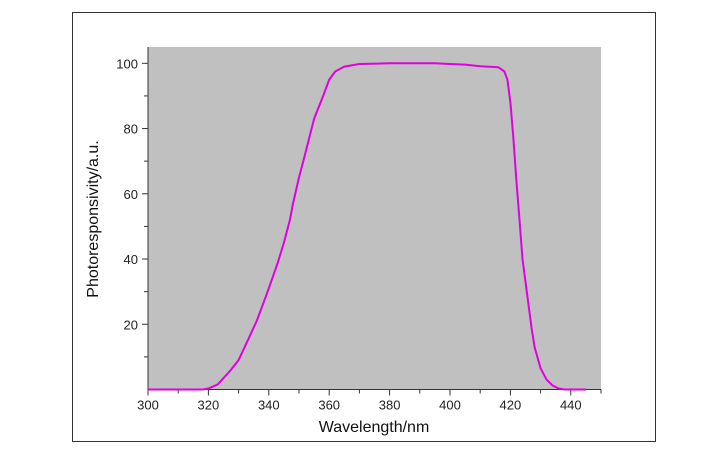  Describe the element at coordinates (269, 405) in the screenshot. I see `x-tick-label: 340` at that location.